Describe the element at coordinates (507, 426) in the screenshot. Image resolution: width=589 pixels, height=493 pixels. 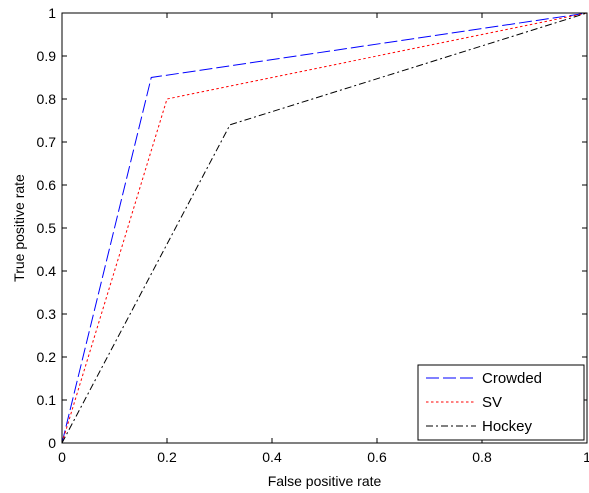
I see `legend-label-hockey: Hockey` at that location.